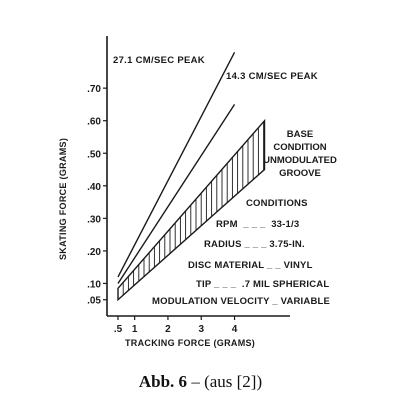 Image resolution: width=401 pixels, height=408 pixels. Describe the element at coordinates (300, 134) in the screenshot. I see `band-label-line: BASE` at that location.